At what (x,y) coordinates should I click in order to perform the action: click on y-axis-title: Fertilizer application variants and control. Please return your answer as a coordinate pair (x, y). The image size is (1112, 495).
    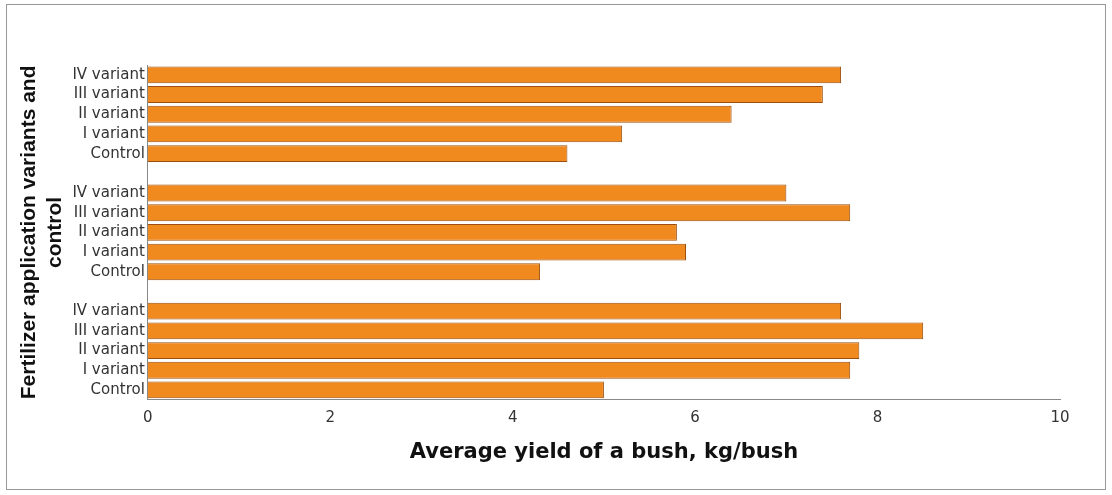
    Looking at the image, I should click on (40, 232).